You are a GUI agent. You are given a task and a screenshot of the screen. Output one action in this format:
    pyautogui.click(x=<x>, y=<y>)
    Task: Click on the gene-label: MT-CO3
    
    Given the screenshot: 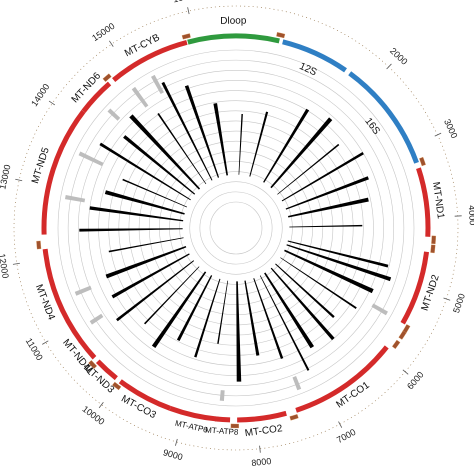 What is the action you would take?
    pyautogui.click(x=138, y=407)
    